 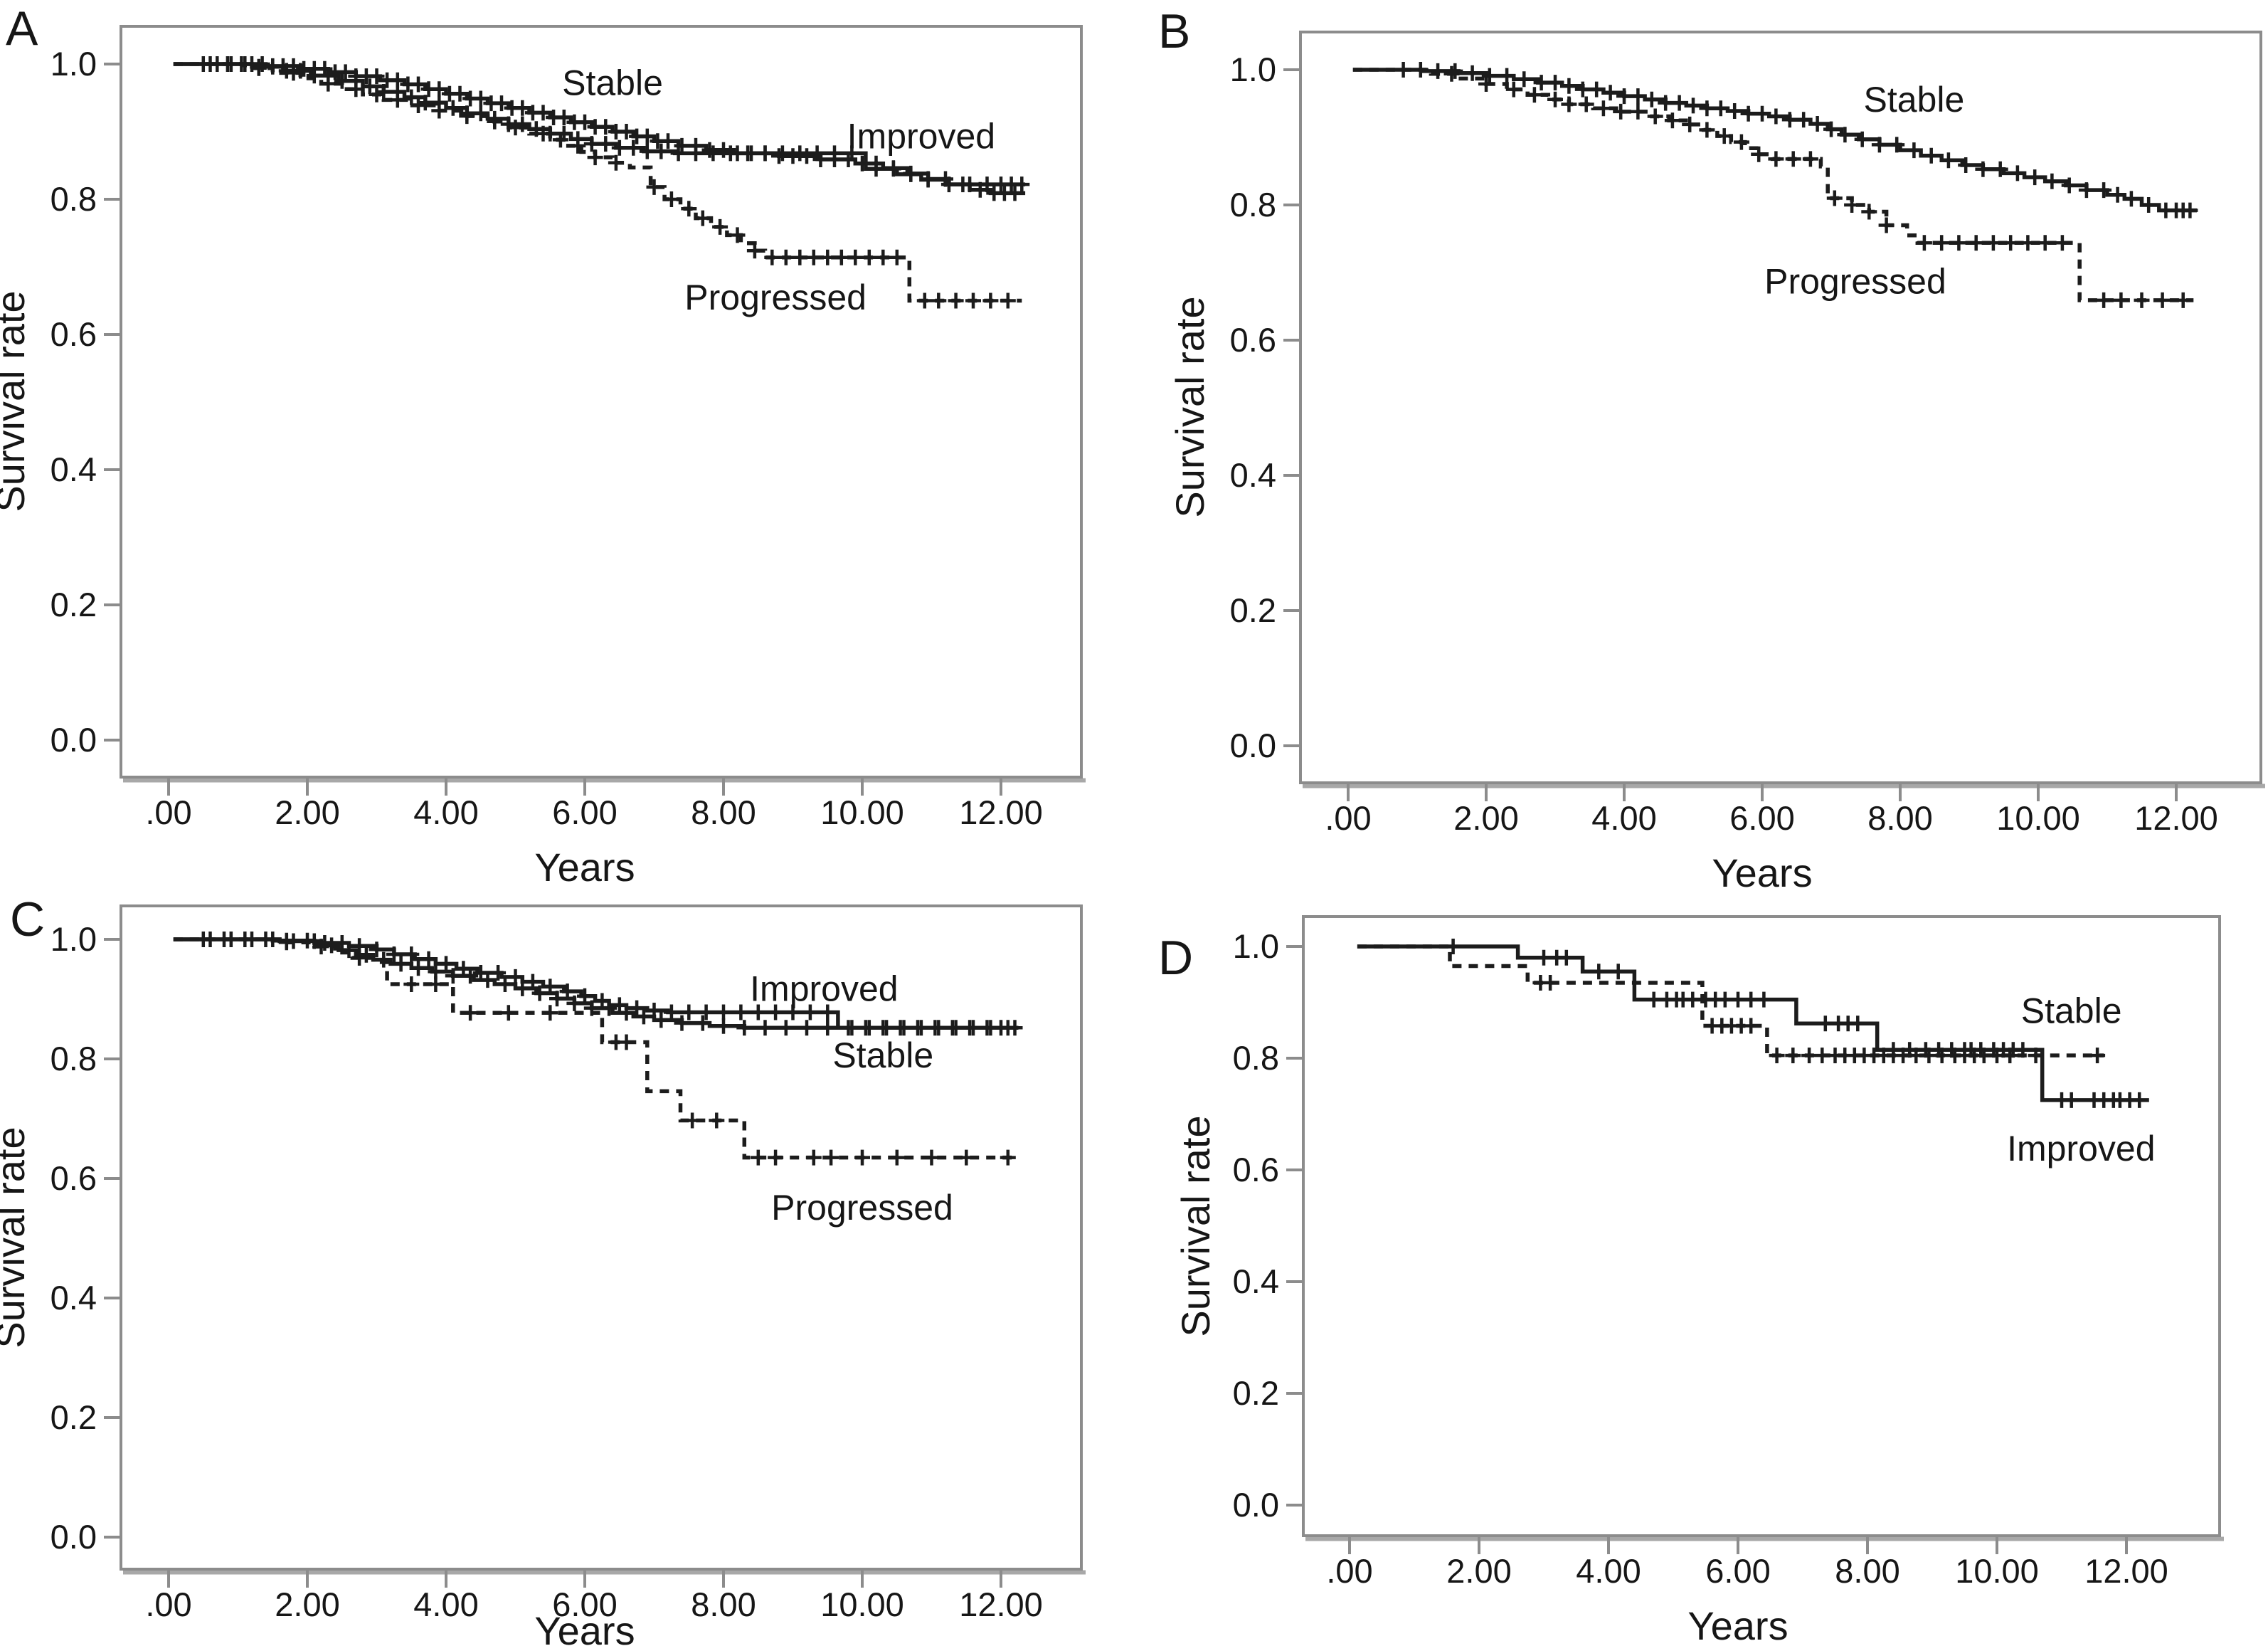 What do you see at coordinates (1174, 31) in the screenshot?
I see `panel-b-label: B` at bounding box center [1174, 31].